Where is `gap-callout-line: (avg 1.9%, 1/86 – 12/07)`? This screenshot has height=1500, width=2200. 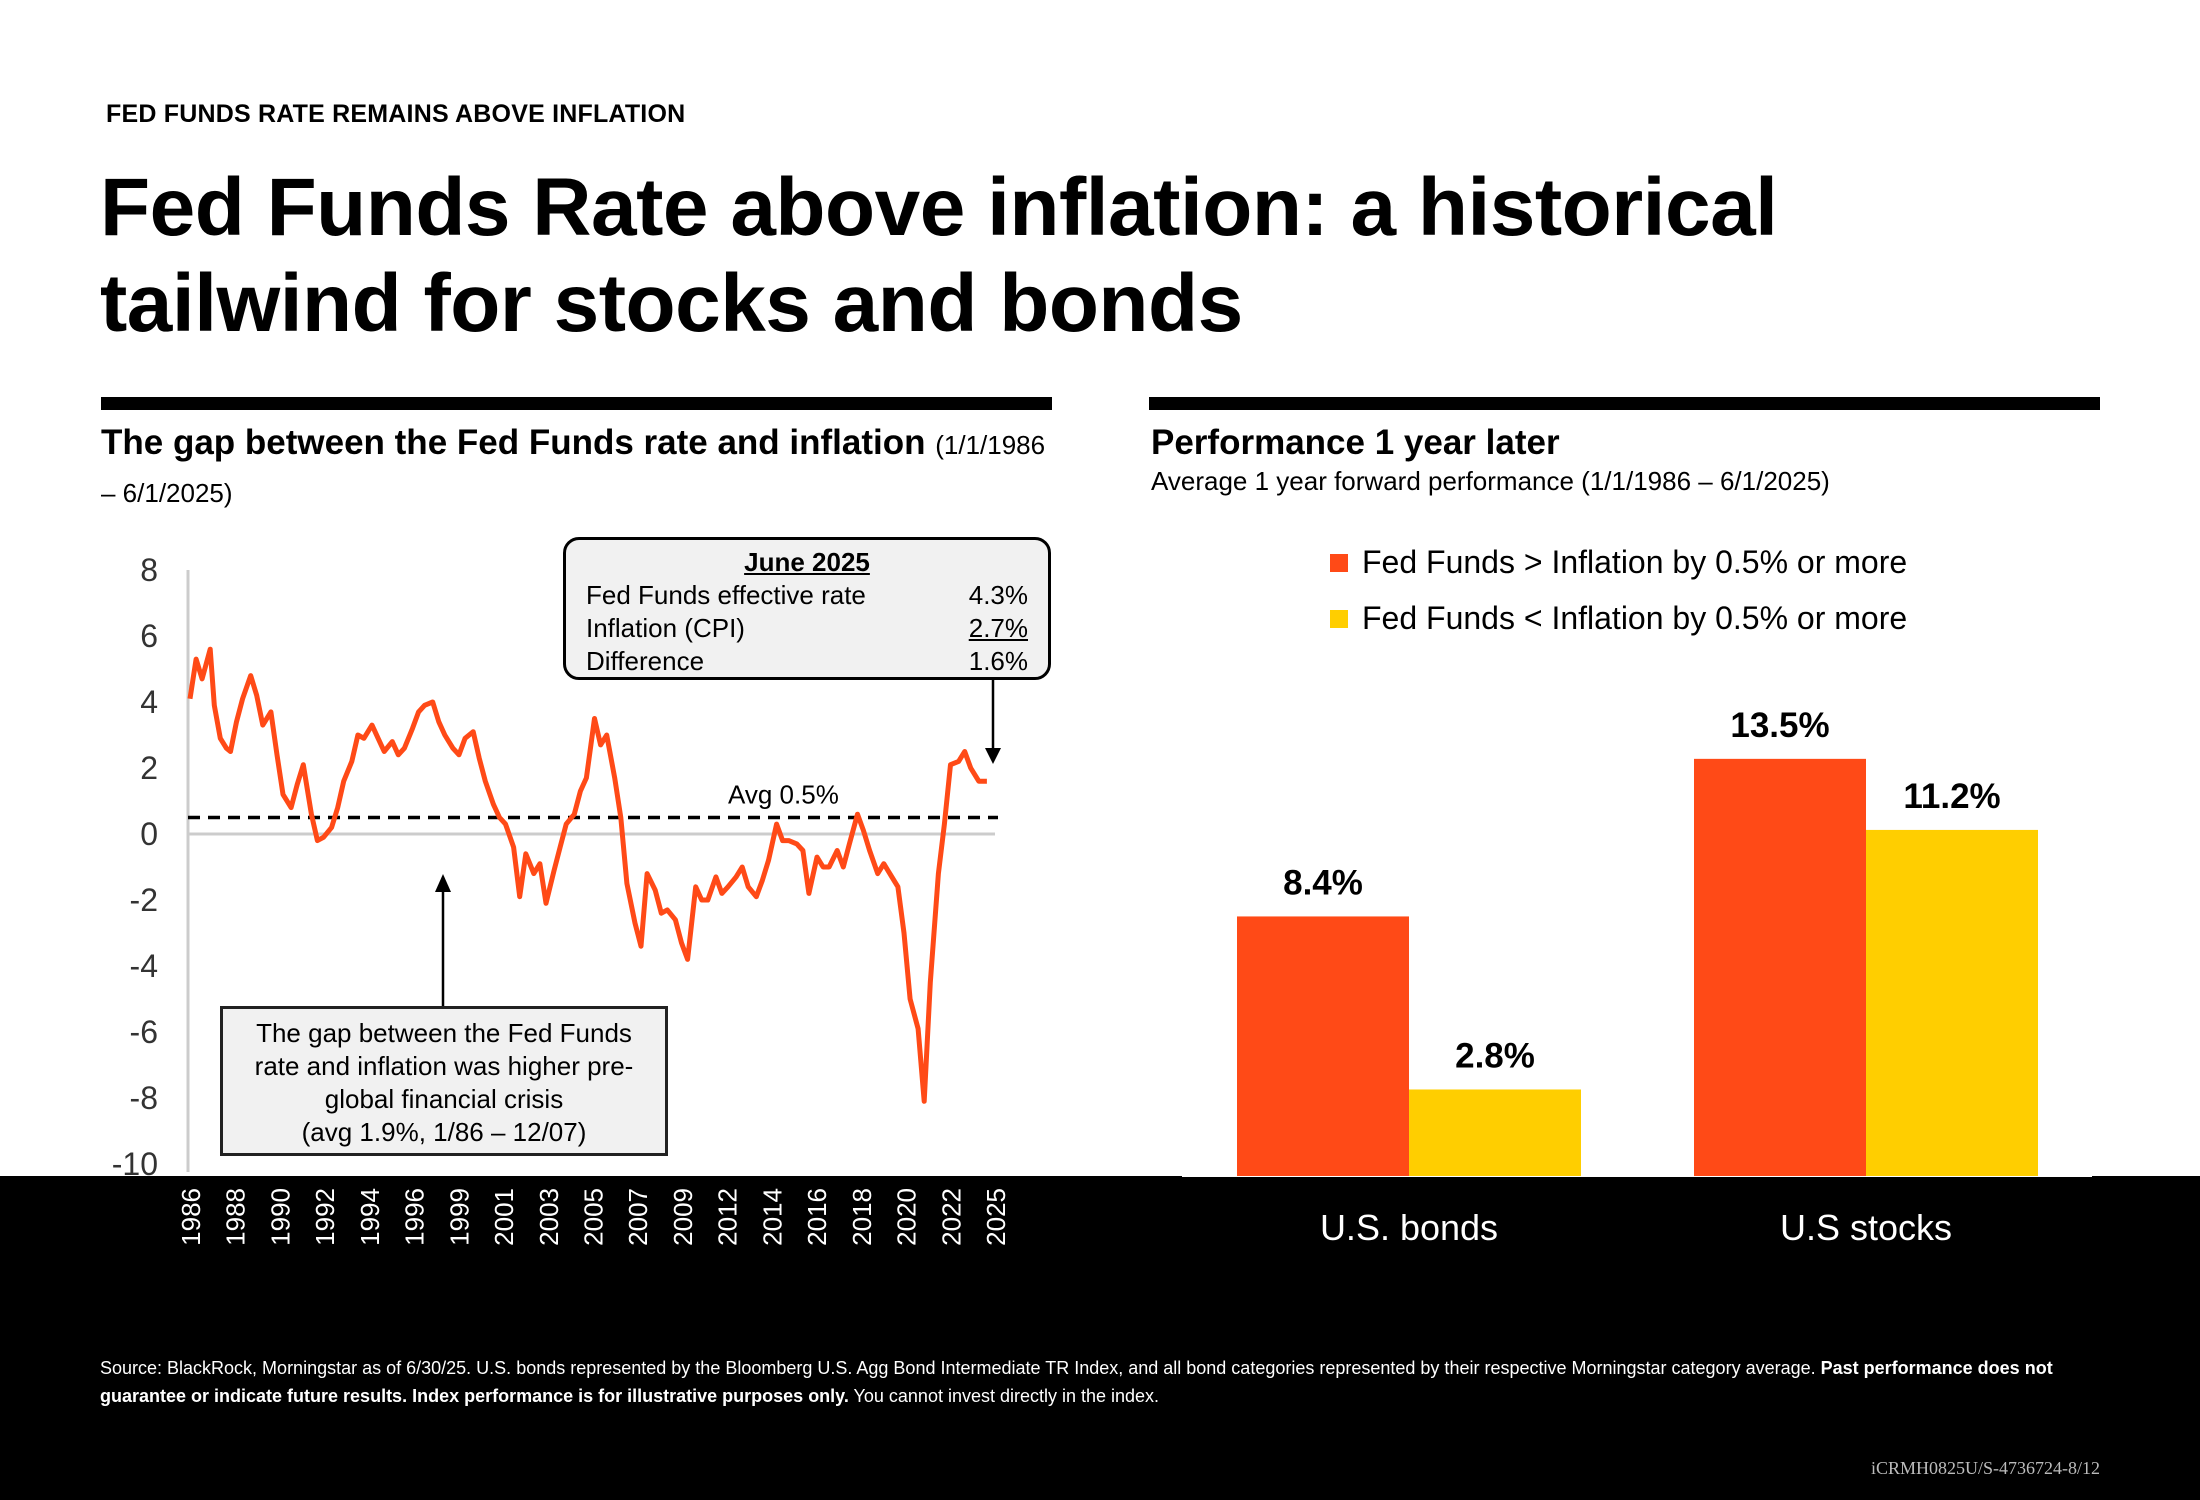
gap-callout-line: (avg 1.9%, 1/86 – 12/07) is located at coordinates (444, 1132).